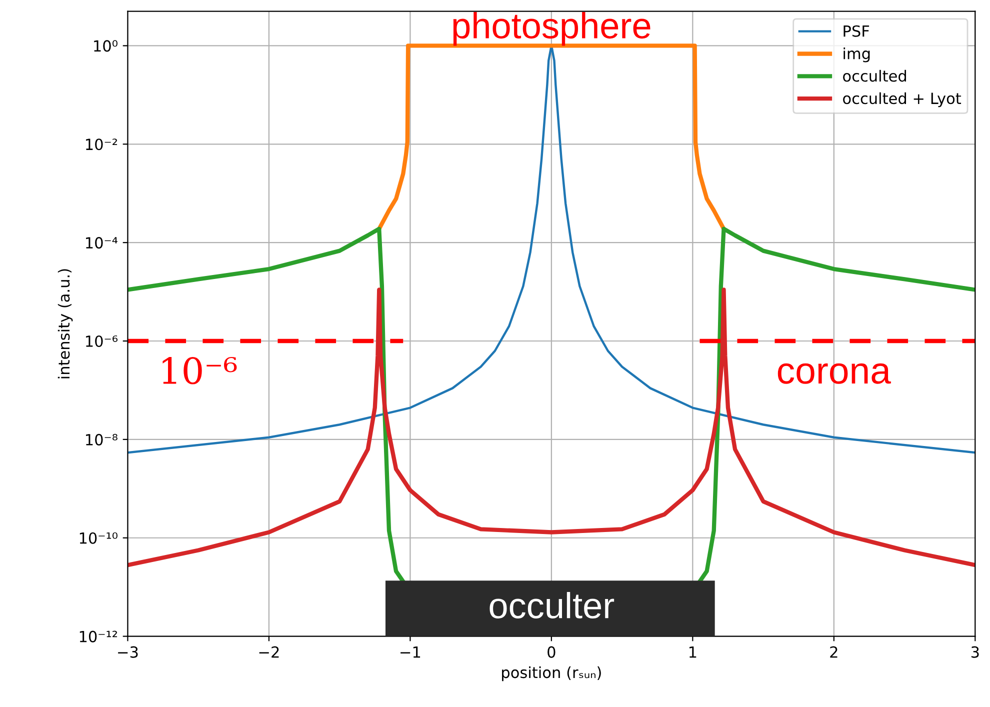 The image size is (990, 707). I want to click on x-tick-label: 0, so click(552, 652).